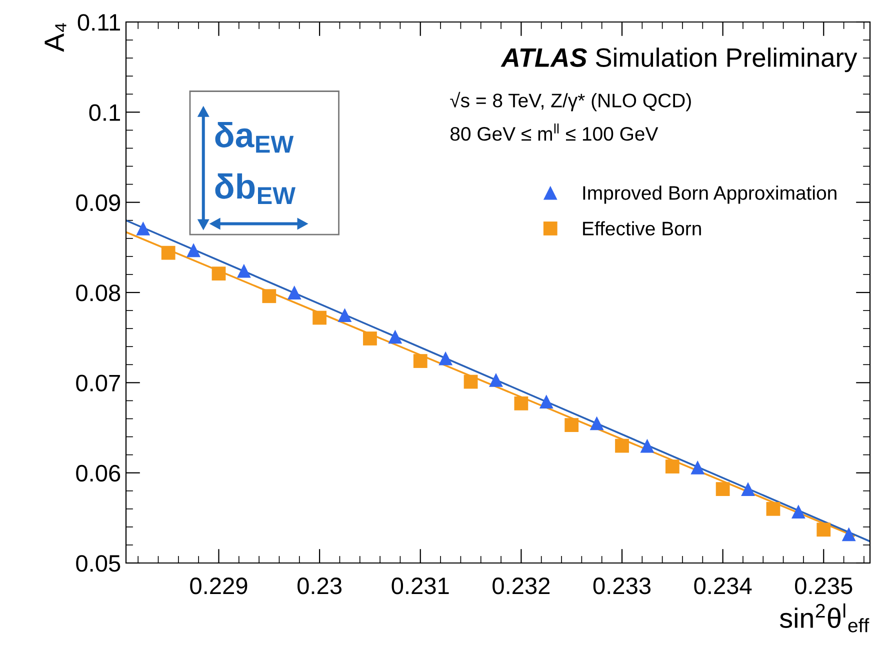 This screenshot has width=874, height=657. I want to click on annotation: δa$_{EW}$, so click(254, 137).